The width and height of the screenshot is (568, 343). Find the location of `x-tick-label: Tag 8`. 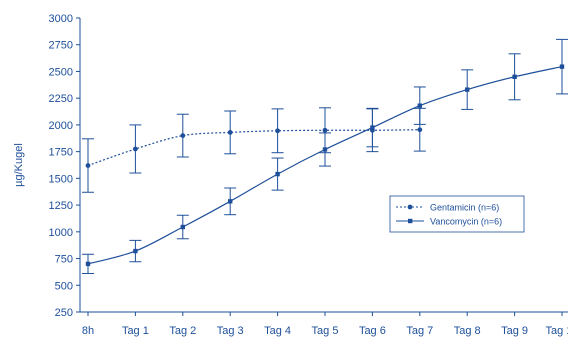

x-tick-label: Tag 8 is located at coordinates (467, 331).